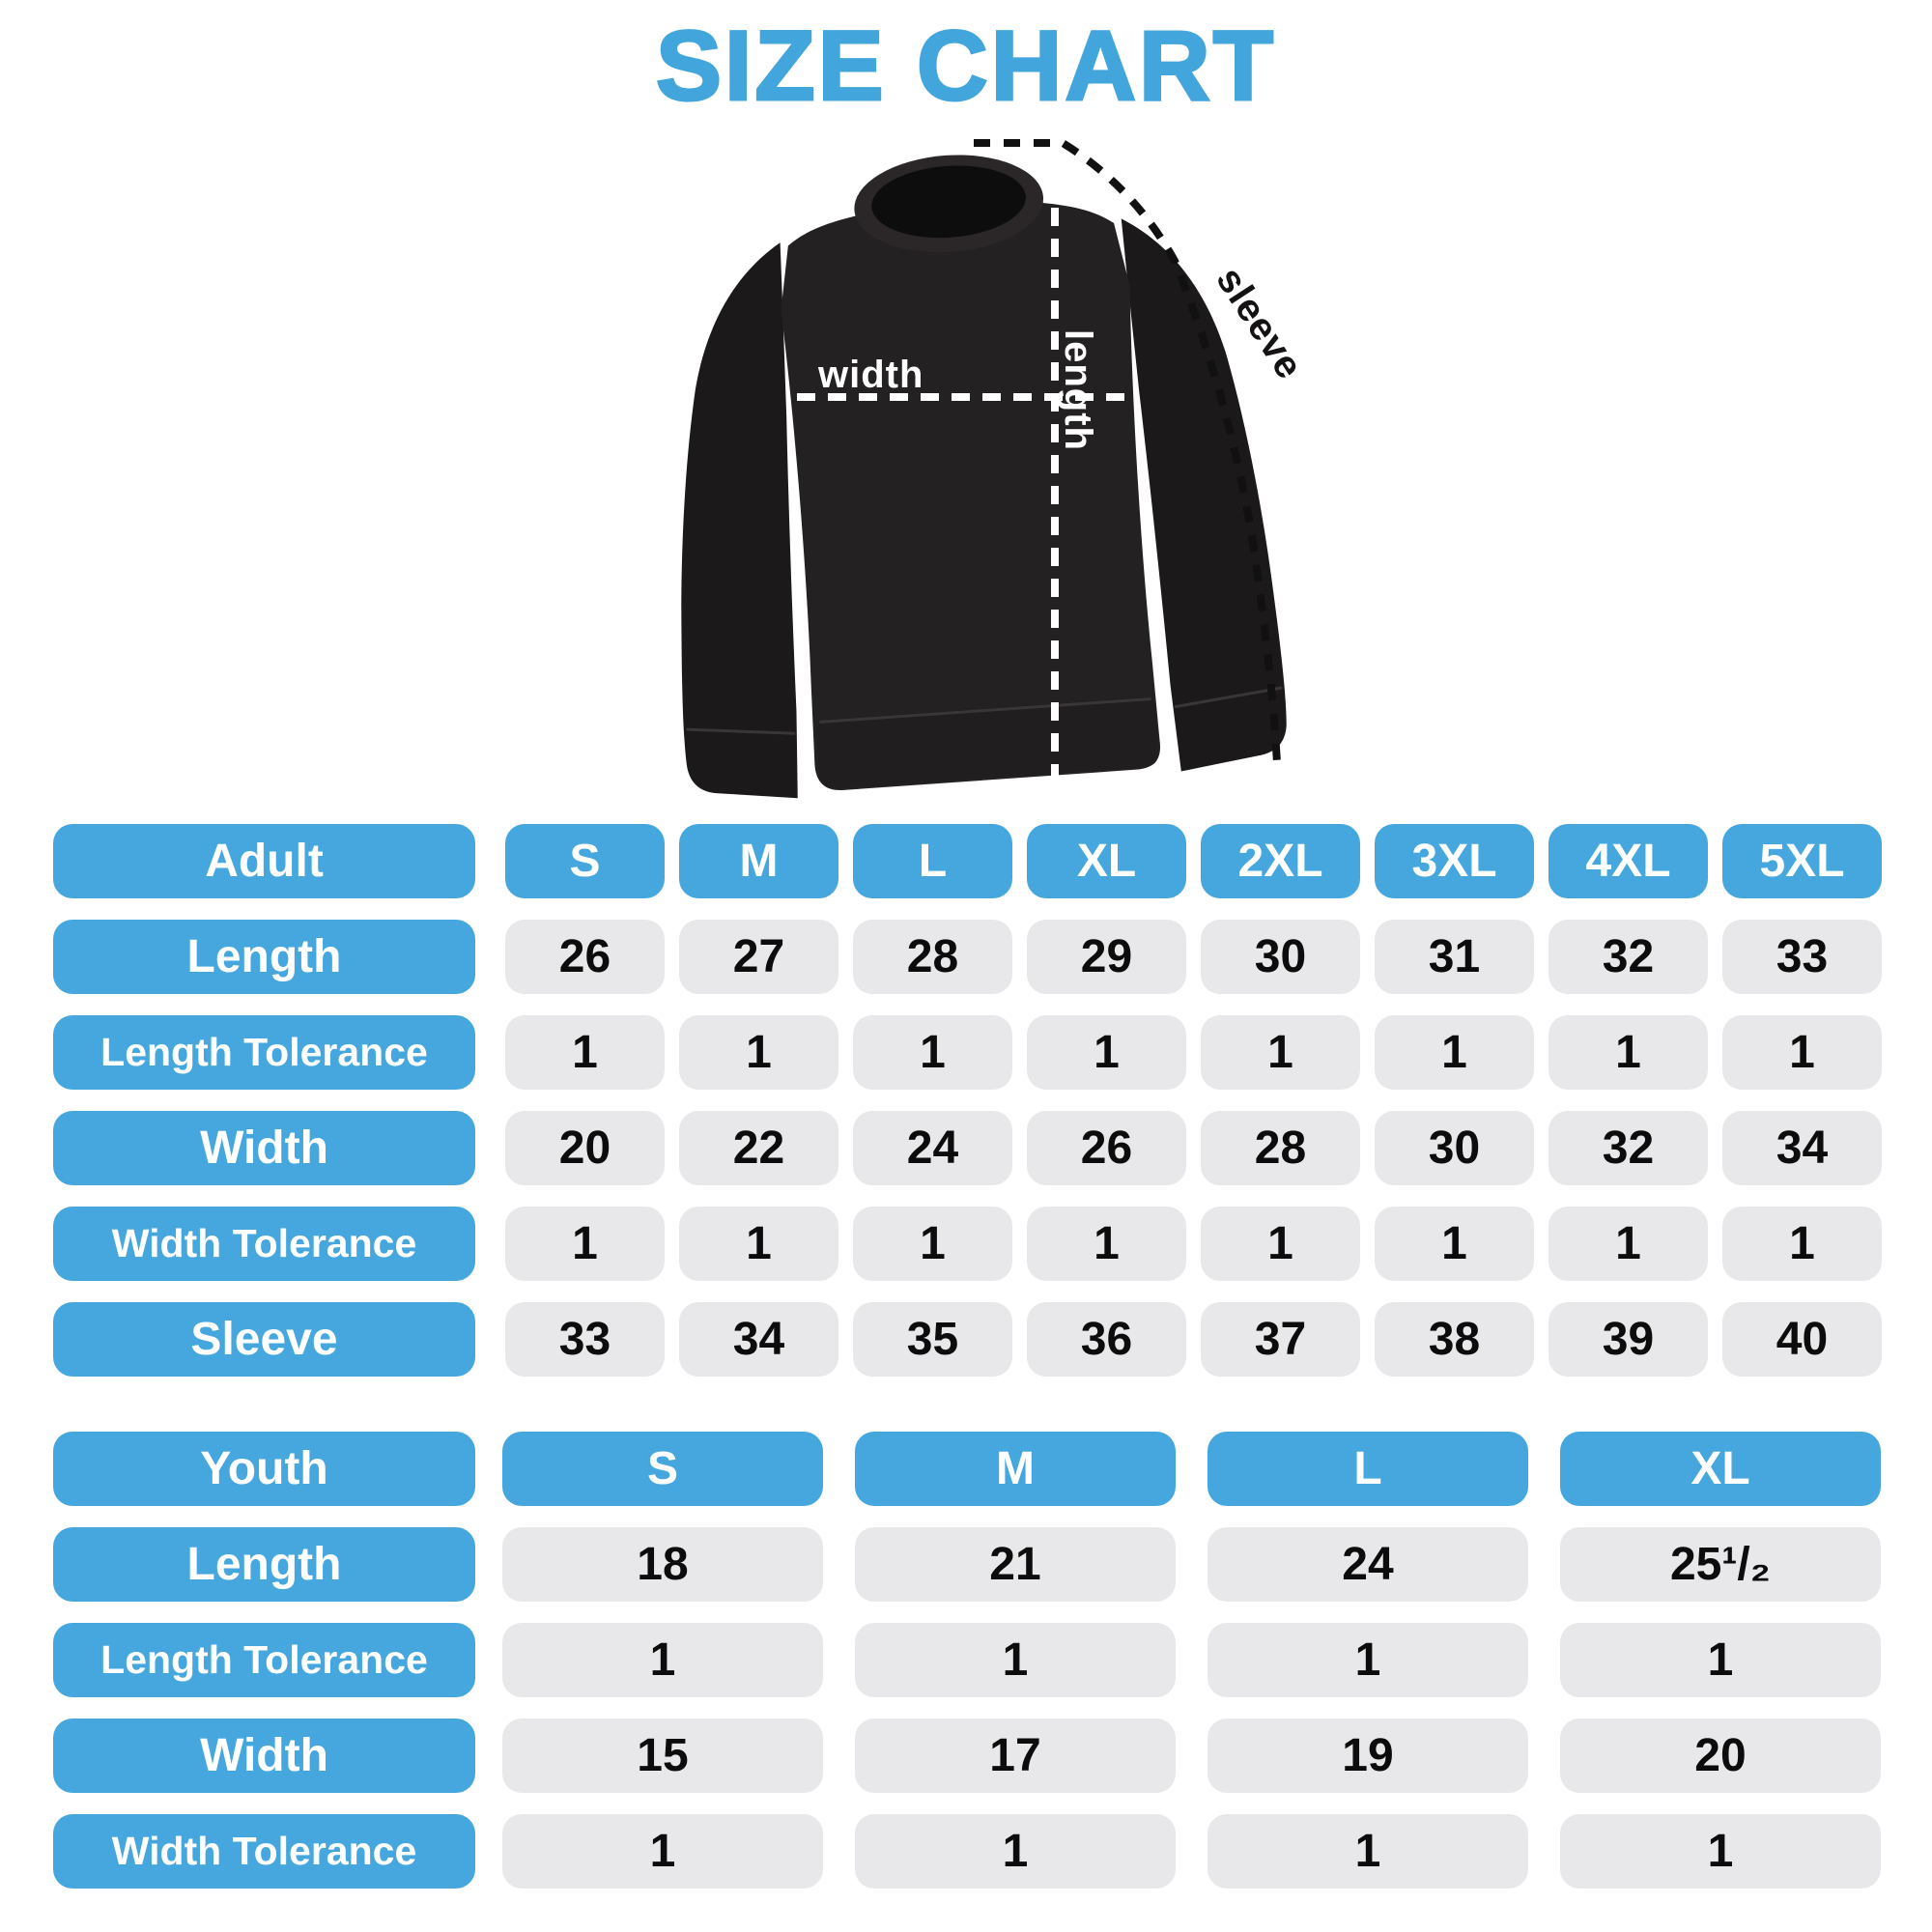  Describe the element at coordinates (264, 1469) in the screenshot. I see `youth-table-title: Youth` at that location.